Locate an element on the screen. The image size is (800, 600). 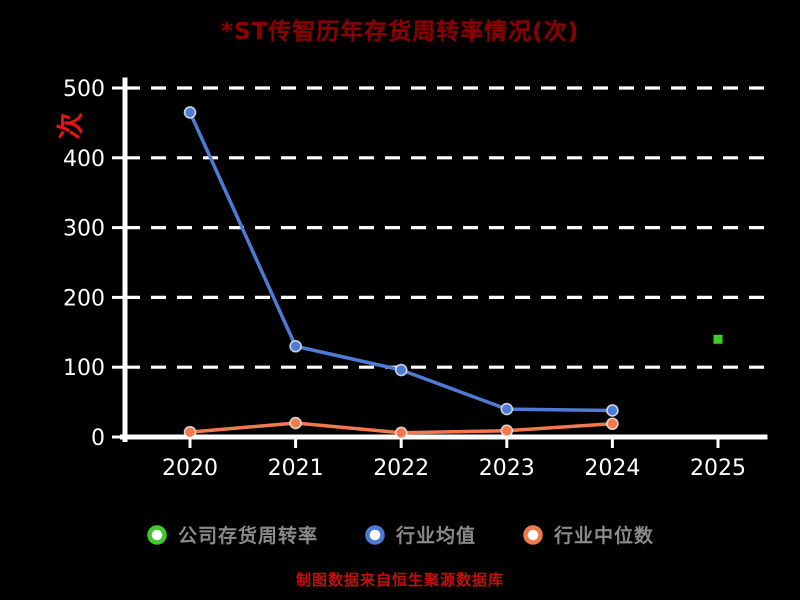
svg-text: 2022 is located at coordinates (401, 468).